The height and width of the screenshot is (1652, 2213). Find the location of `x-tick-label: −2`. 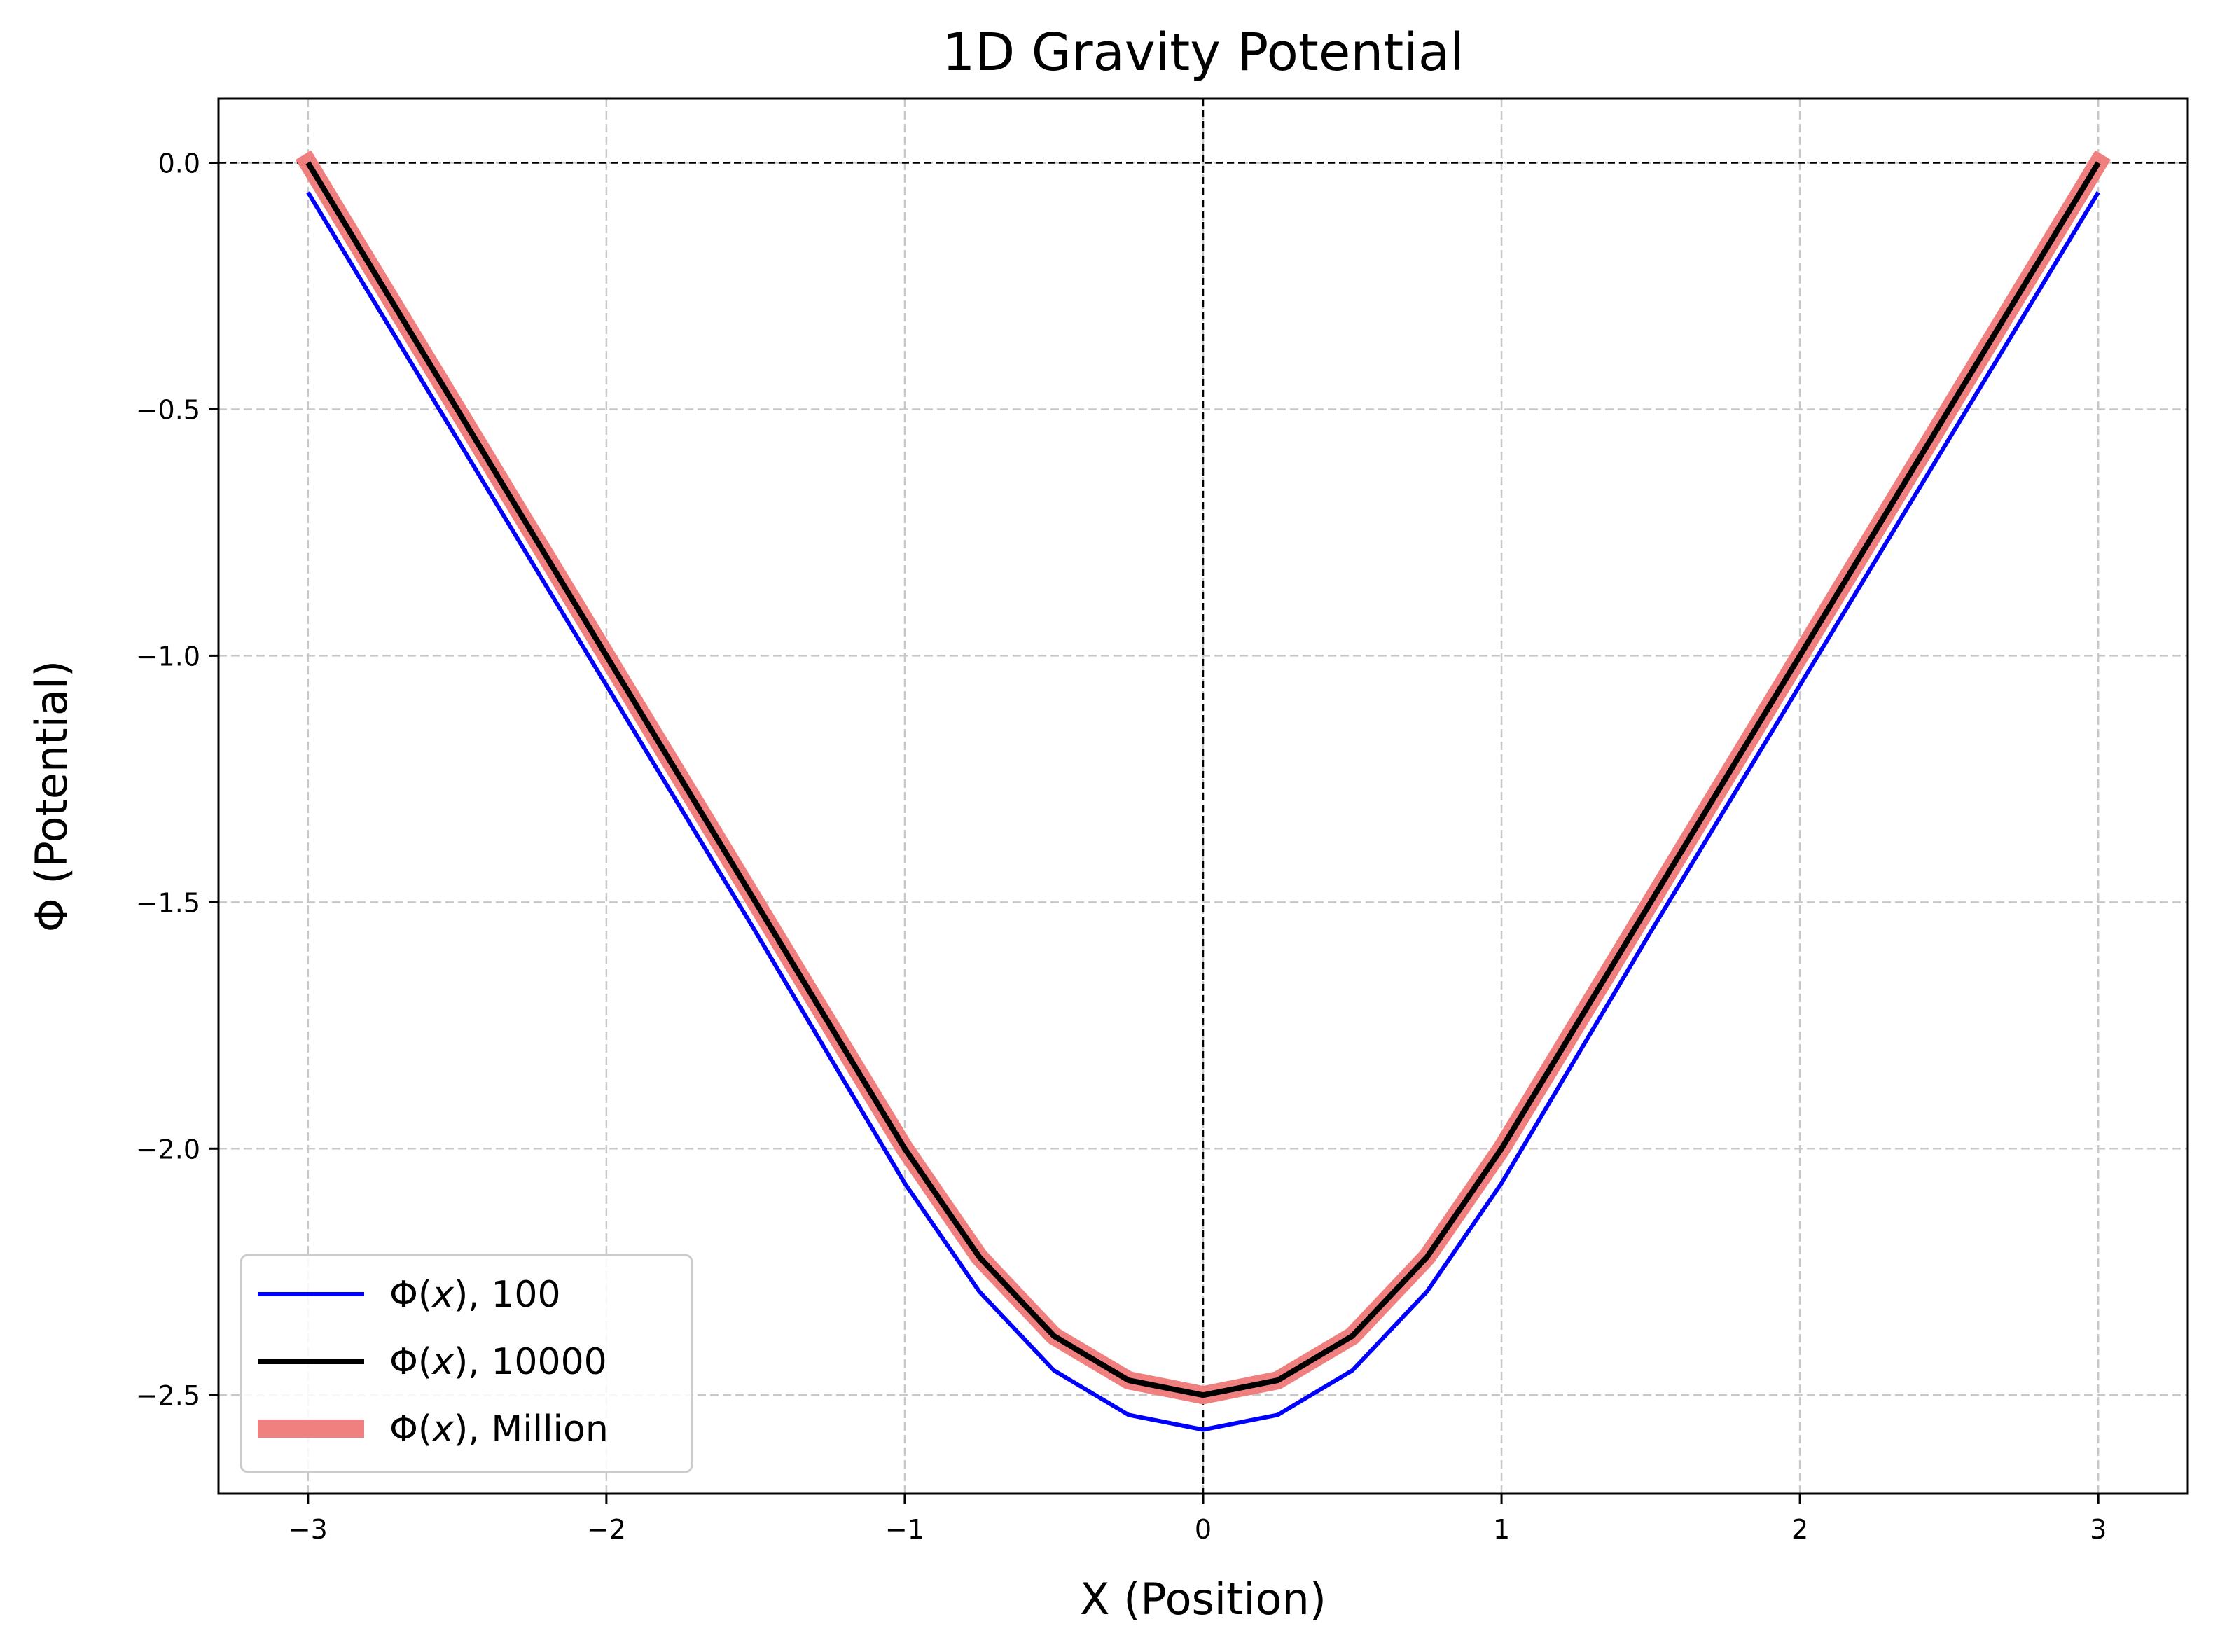

x-tick-label: −2 is located at coordinates (606, 1529).